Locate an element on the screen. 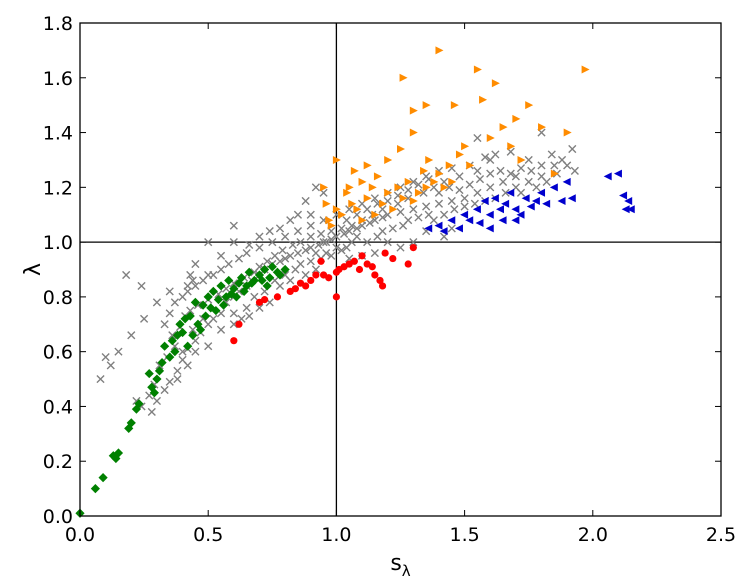 This screenshot has height=586, width=748. x-axis-title-subscript: λ is located at coordinates (406, 571).